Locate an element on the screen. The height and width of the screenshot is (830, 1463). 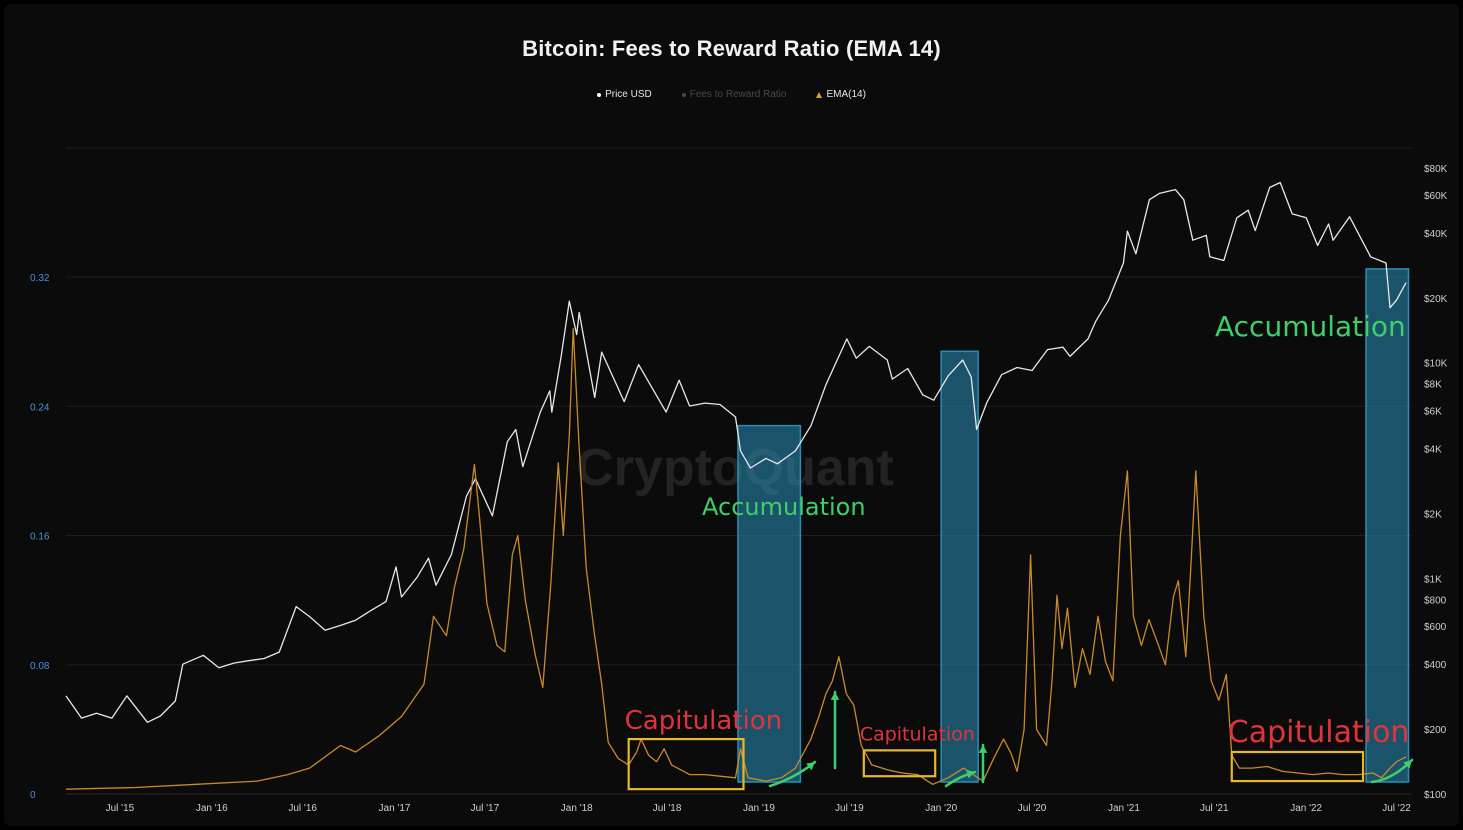
legend-label: Fees to Reward Ratio is located at coordinates (738, 94).